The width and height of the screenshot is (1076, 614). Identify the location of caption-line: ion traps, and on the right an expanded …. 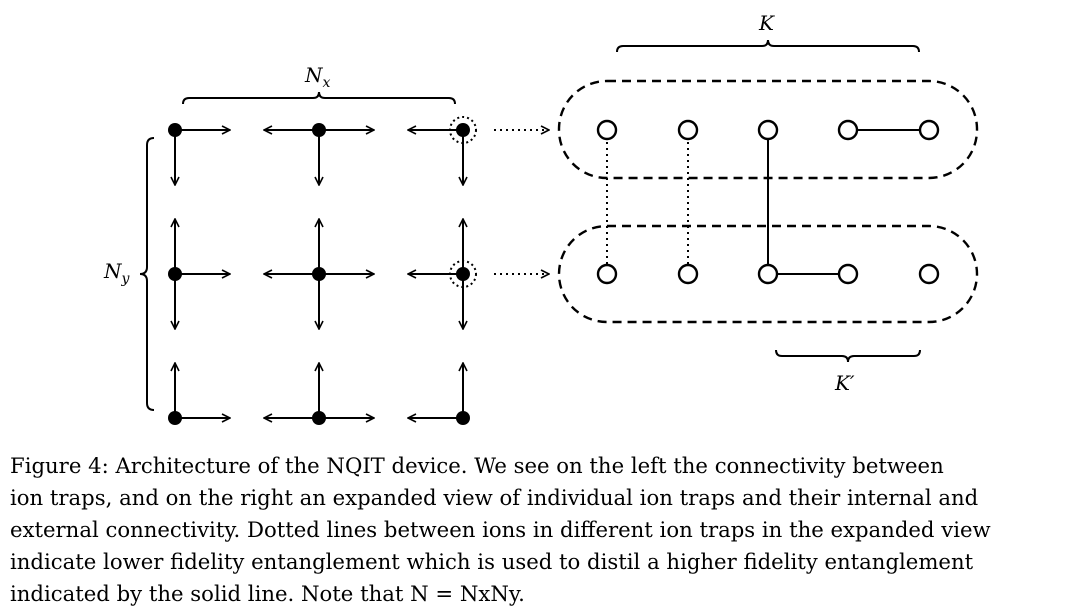
(494, 497).